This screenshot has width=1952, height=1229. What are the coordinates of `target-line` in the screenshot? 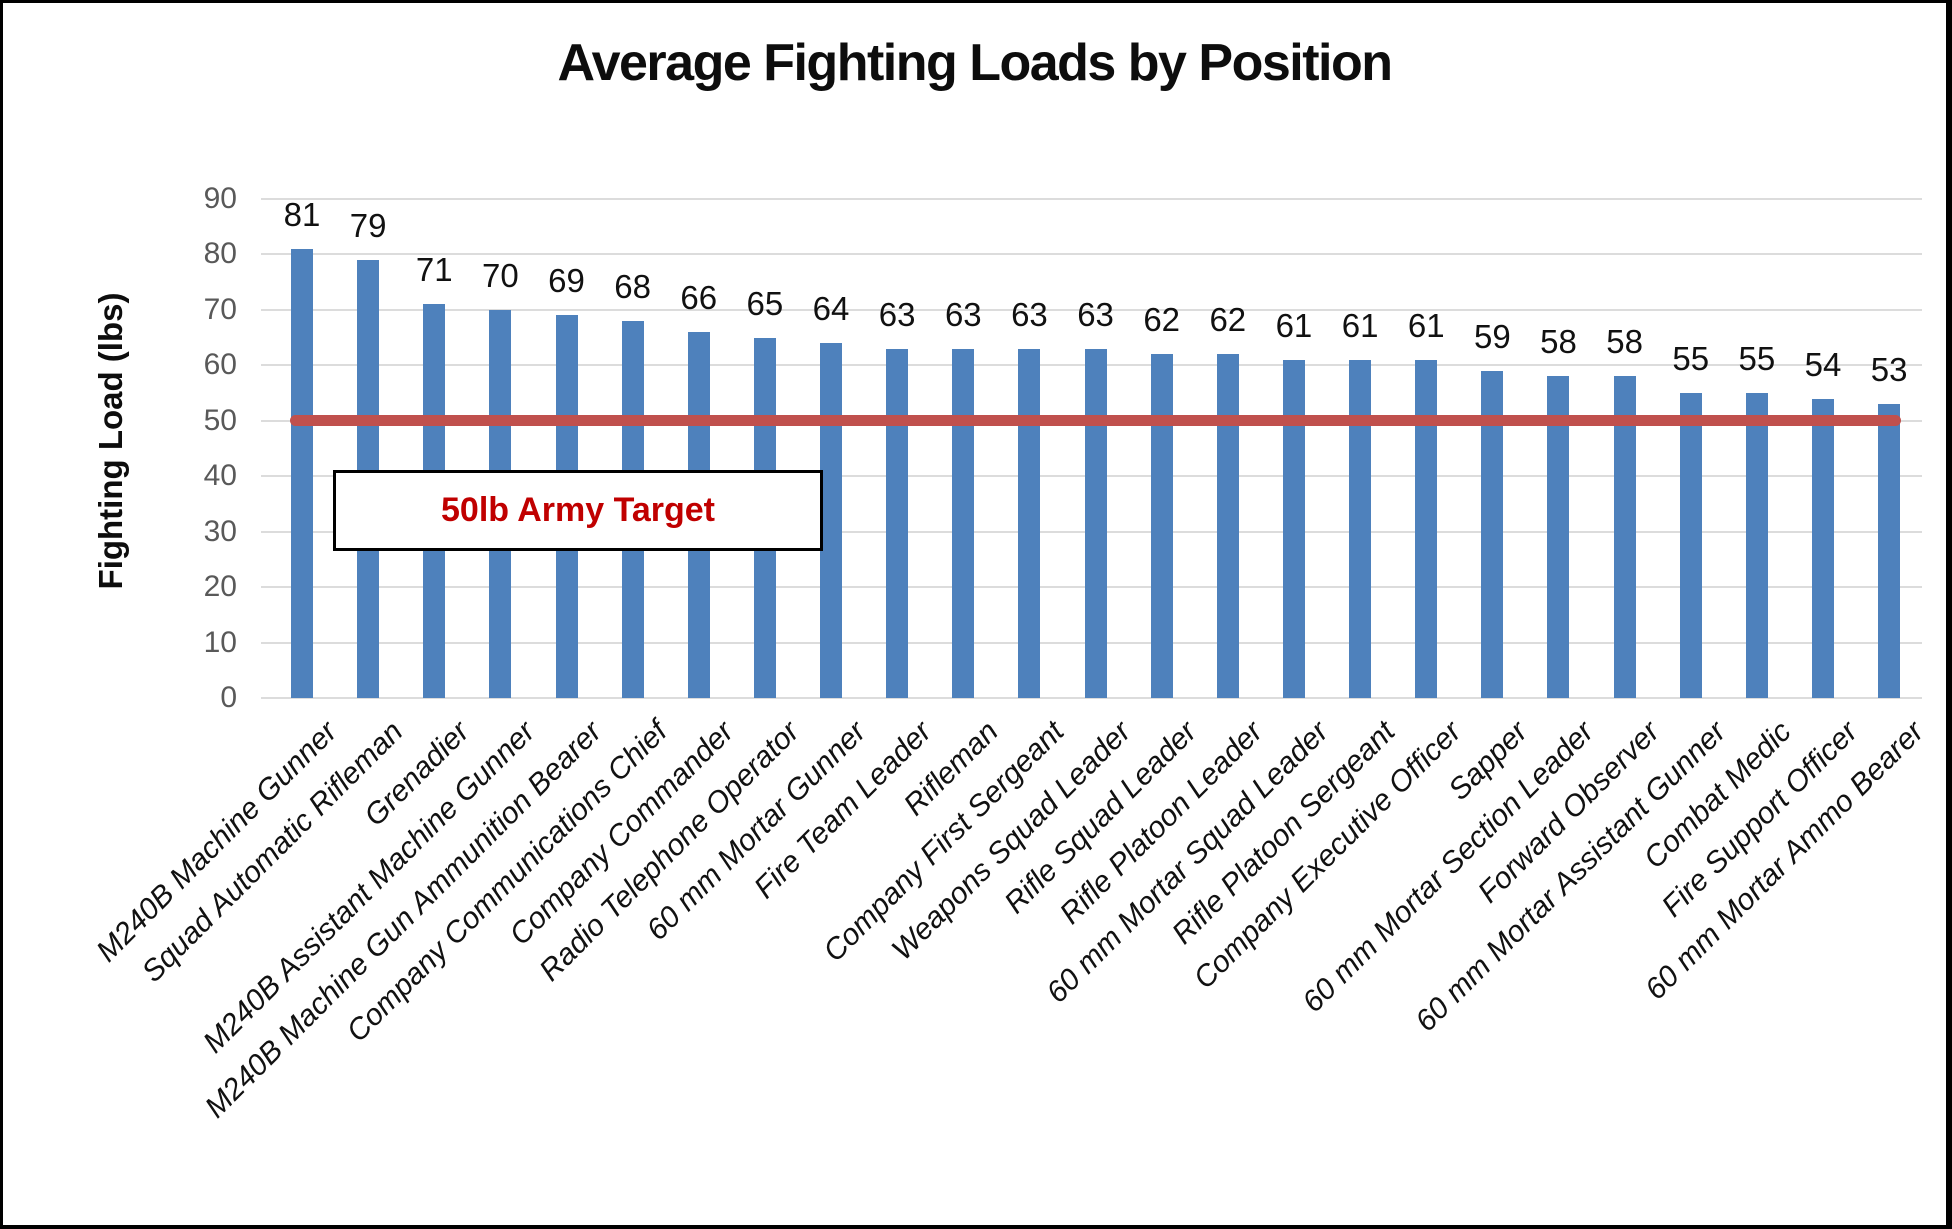 It's located at (1096, 421).